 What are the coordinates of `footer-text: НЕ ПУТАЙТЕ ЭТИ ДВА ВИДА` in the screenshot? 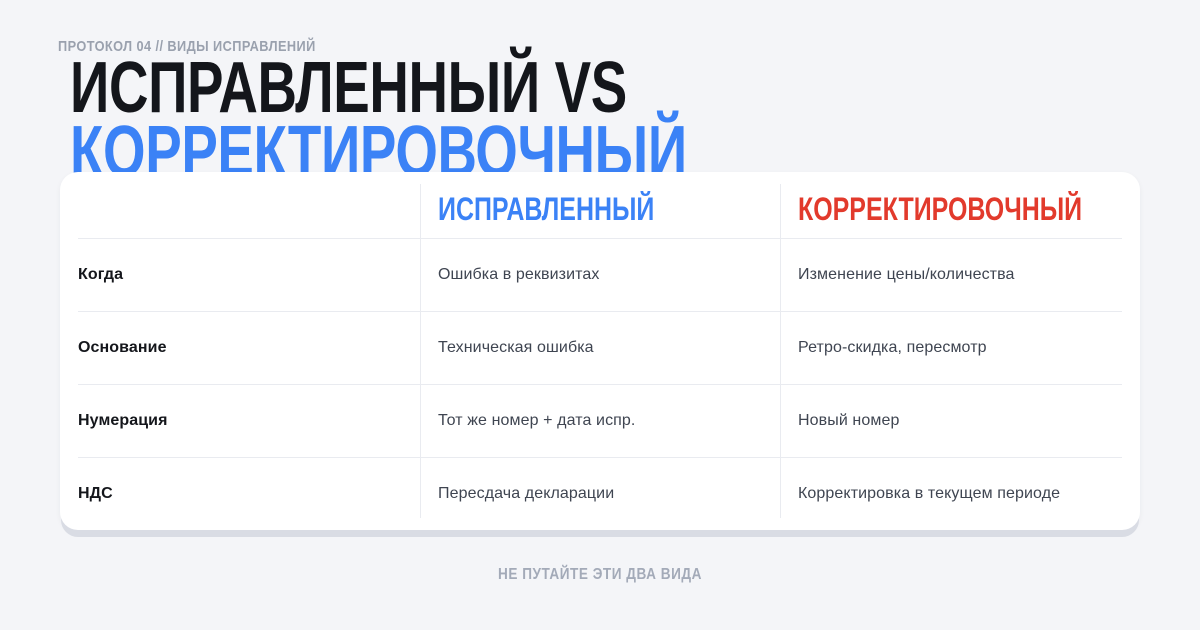 It's located at (600, 574).